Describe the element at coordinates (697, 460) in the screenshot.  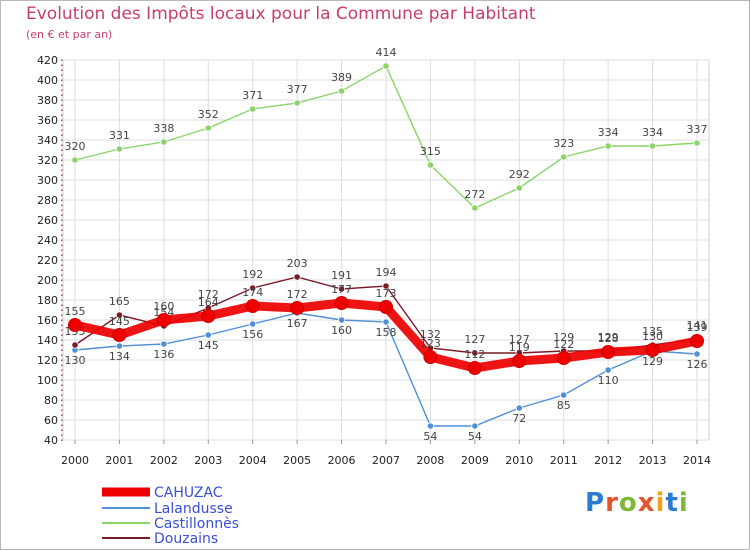
I see `x-tick-label: 2014` at that location.